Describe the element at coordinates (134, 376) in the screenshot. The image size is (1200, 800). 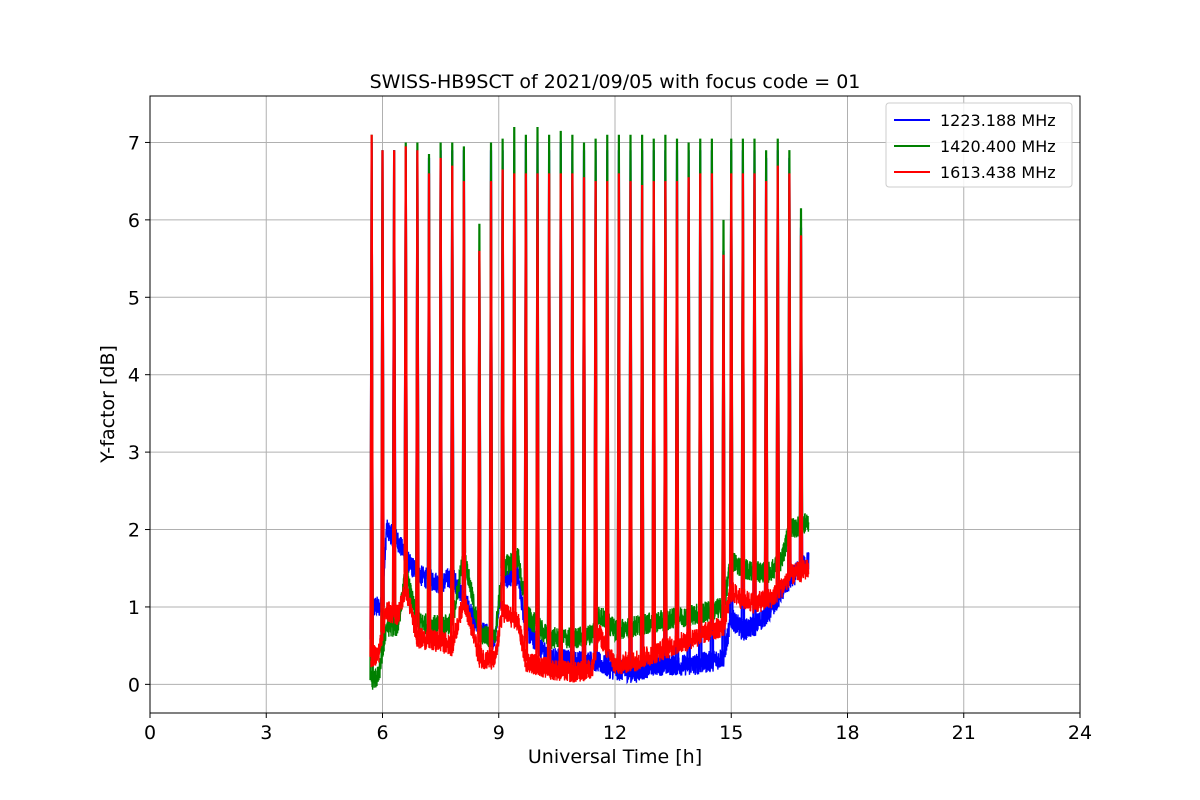
I see `y-tick-label: 4` at that location.